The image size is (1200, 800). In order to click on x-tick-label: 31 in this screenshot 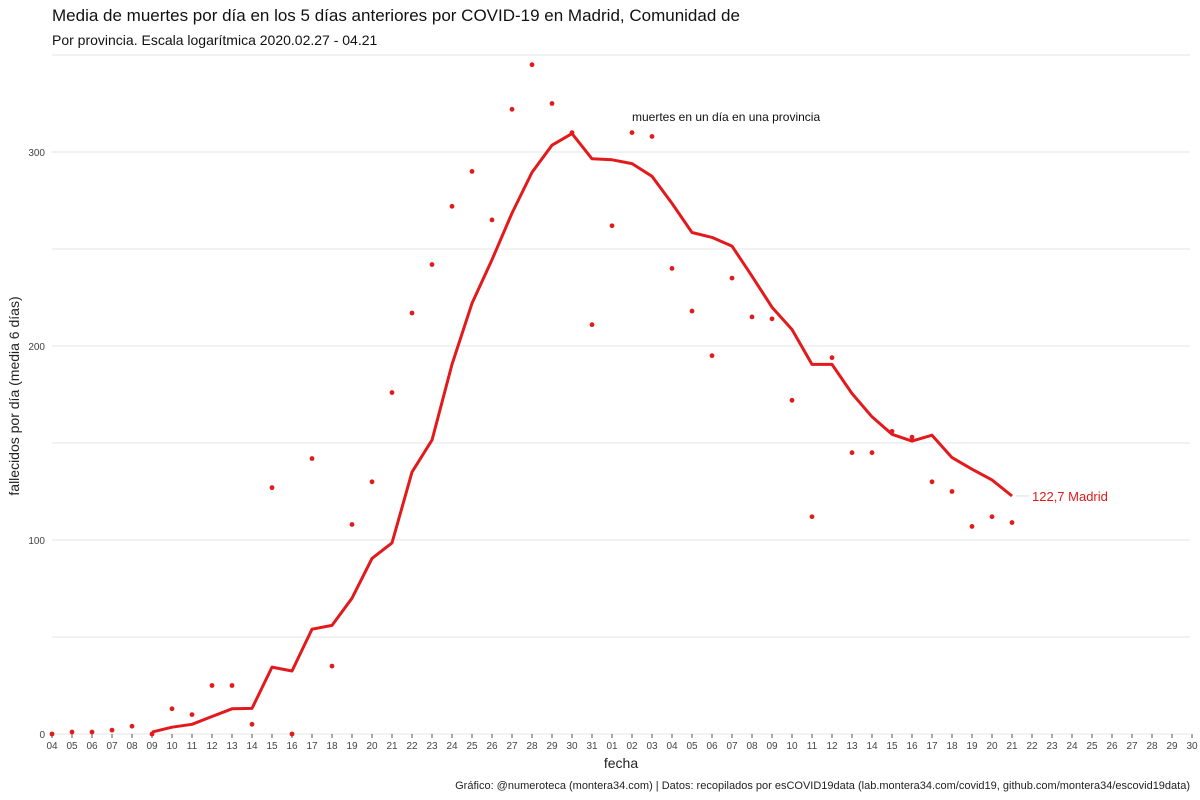, I will do `click(592, 746)`.